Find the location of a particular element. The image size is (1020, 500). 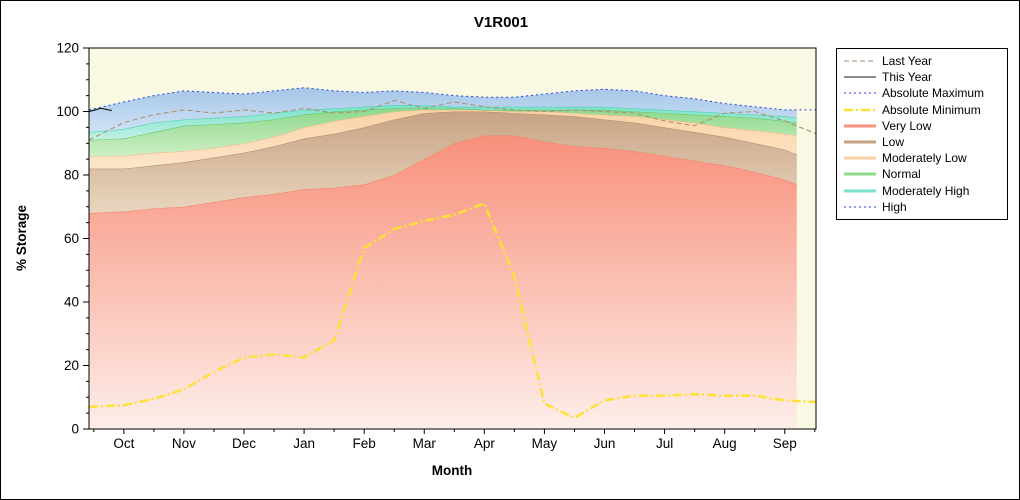

band-normal is located at coordinates (443, 132).